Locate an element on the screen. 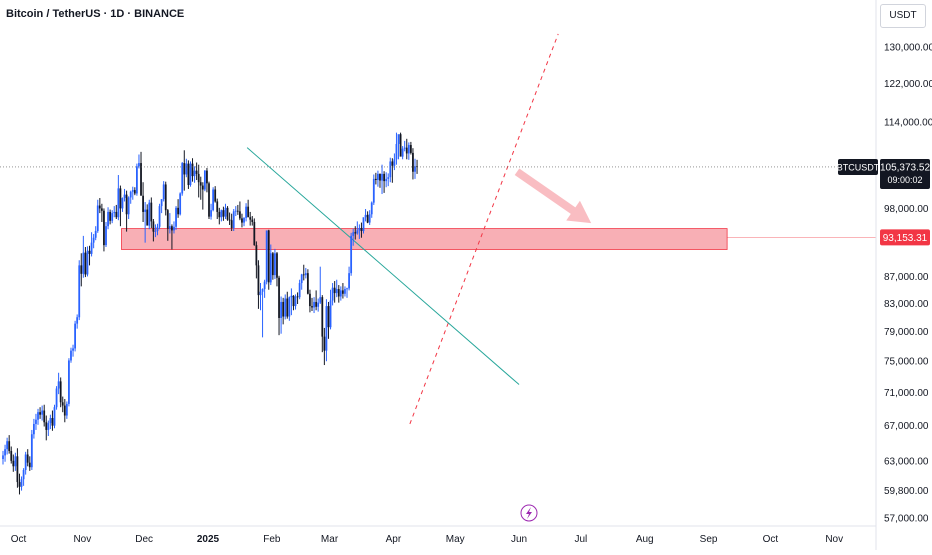 This screenshot has width=932, height=555. falling-trendline is located at coordinates (383, 266).